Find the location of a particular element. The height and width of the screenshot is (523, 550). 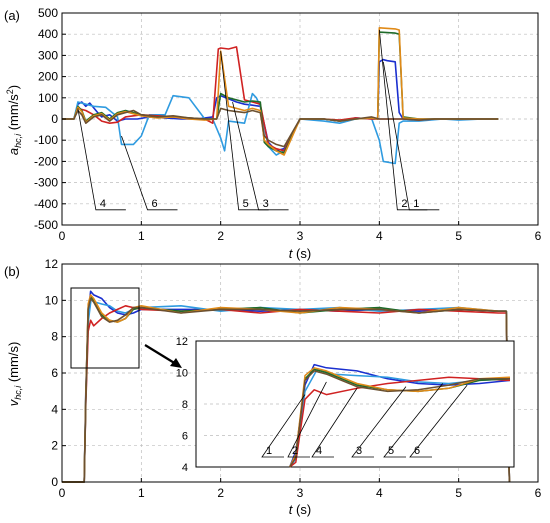

inset-yticks: 4 6 8 10 12 is located at coordinates (182, 405).